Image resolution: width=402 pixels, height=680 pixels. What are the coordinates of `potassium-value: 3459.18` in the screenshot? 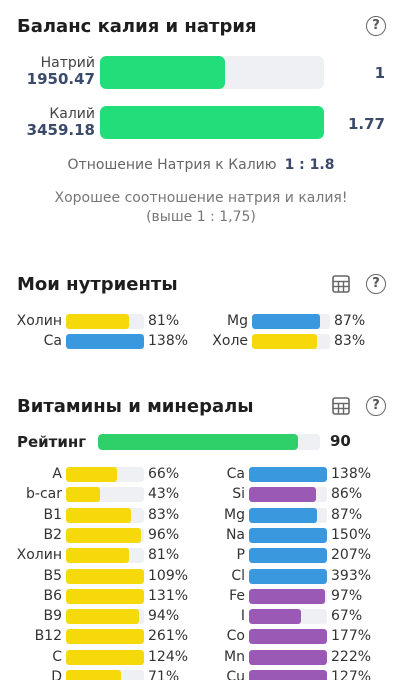 It's located at (60, 130).